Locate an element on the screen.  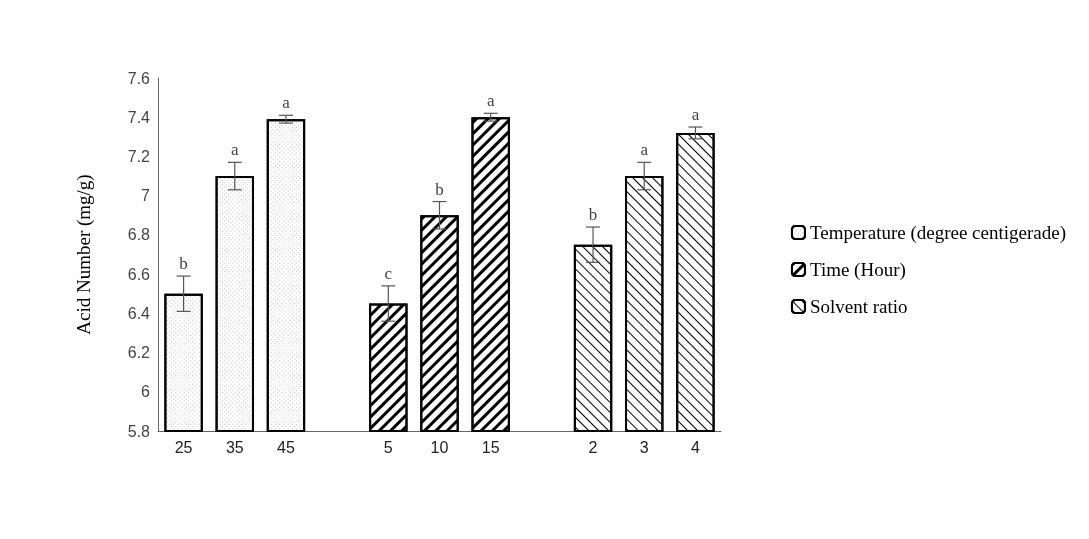
legend-label: Solvent ratio is located at coordinates (858, 306).